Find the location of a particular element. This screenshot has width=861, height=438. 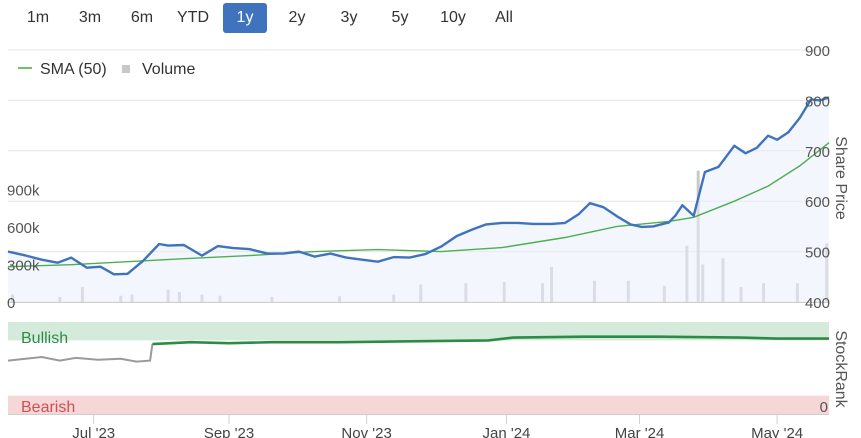

range-button-5y: 5y is located at coordinates (400, 17).